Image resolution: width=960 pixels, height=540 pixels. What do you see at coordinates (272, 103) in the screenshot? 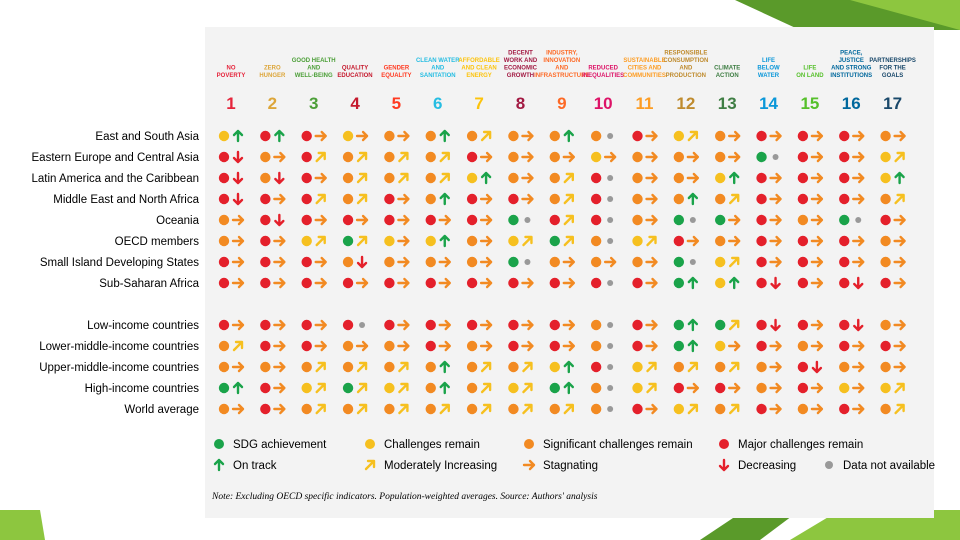
I see `goal-number: 2` at bounding box center [272, 103].